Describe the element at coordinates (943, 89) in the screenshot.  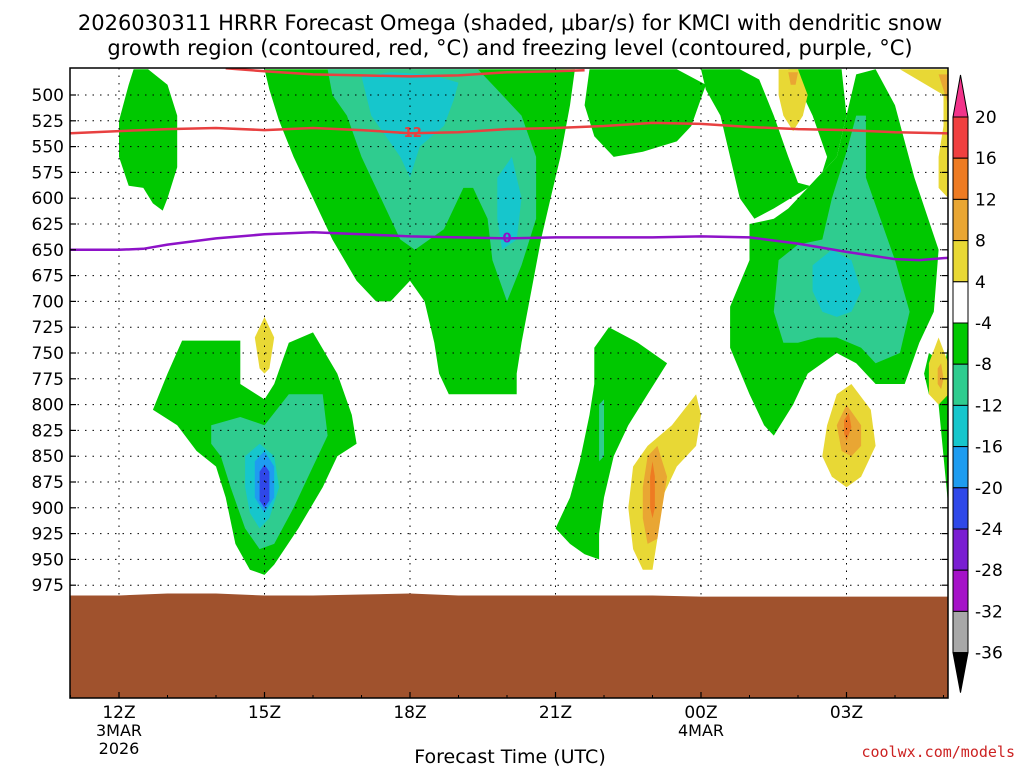
I see `omega-region-ascent-top-right-orange` at that location.